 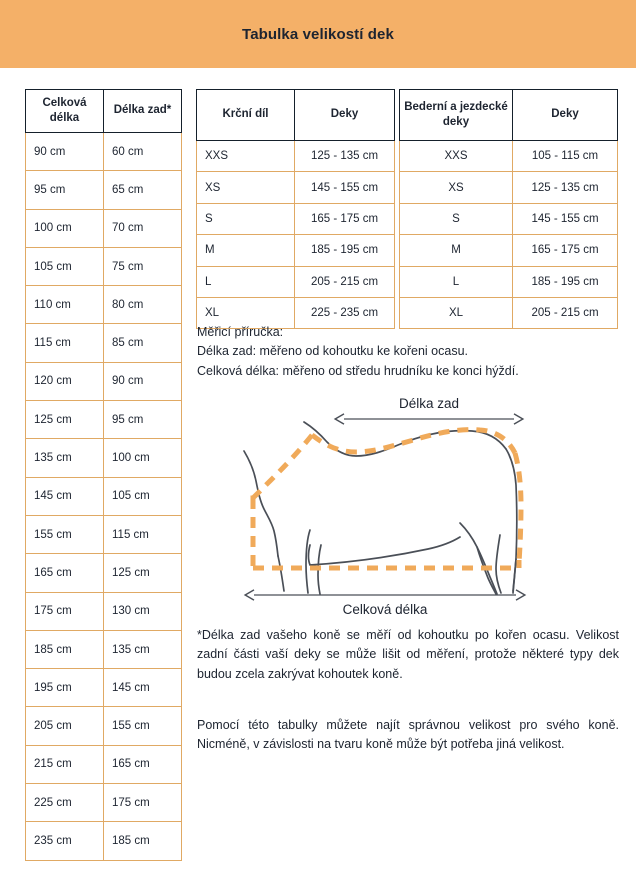 What do you see at coordinates (385, 609) in the screenshot?
I see `label-total-length: Celková délka` at bounding box center [385, 609].